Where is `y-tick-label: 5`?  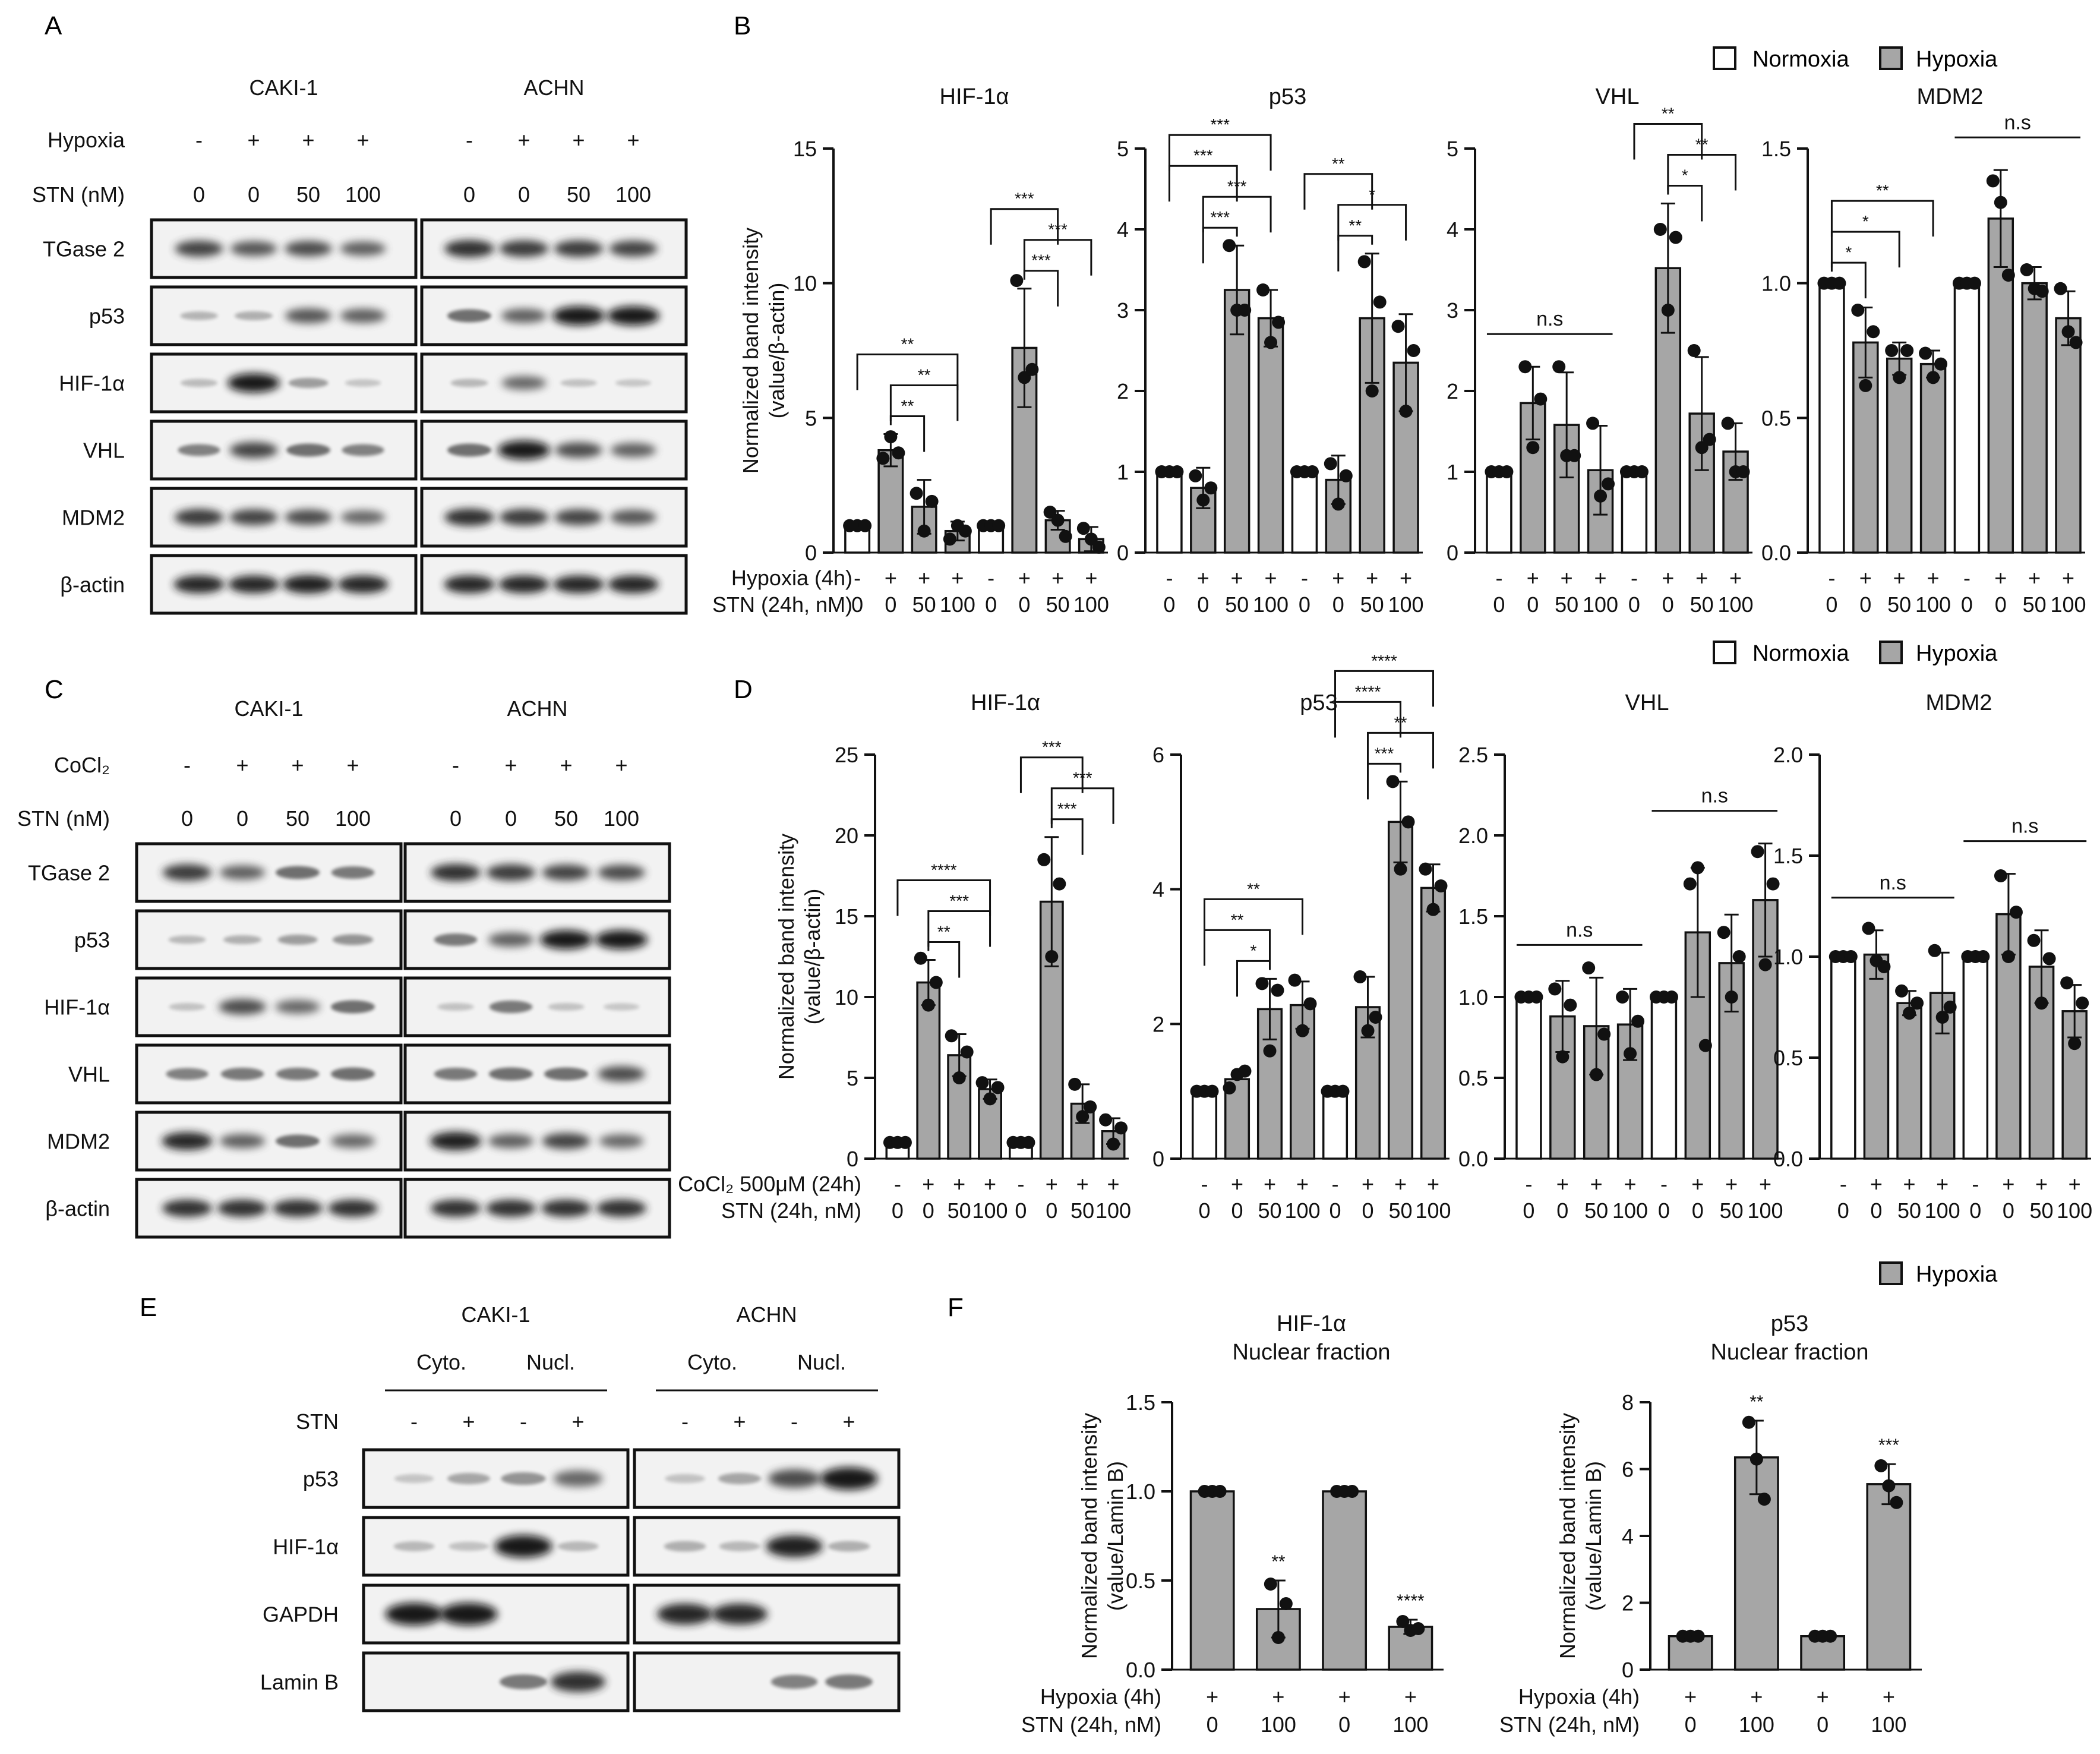
y-tick-label: 5 is located at coordinates (811, 418).